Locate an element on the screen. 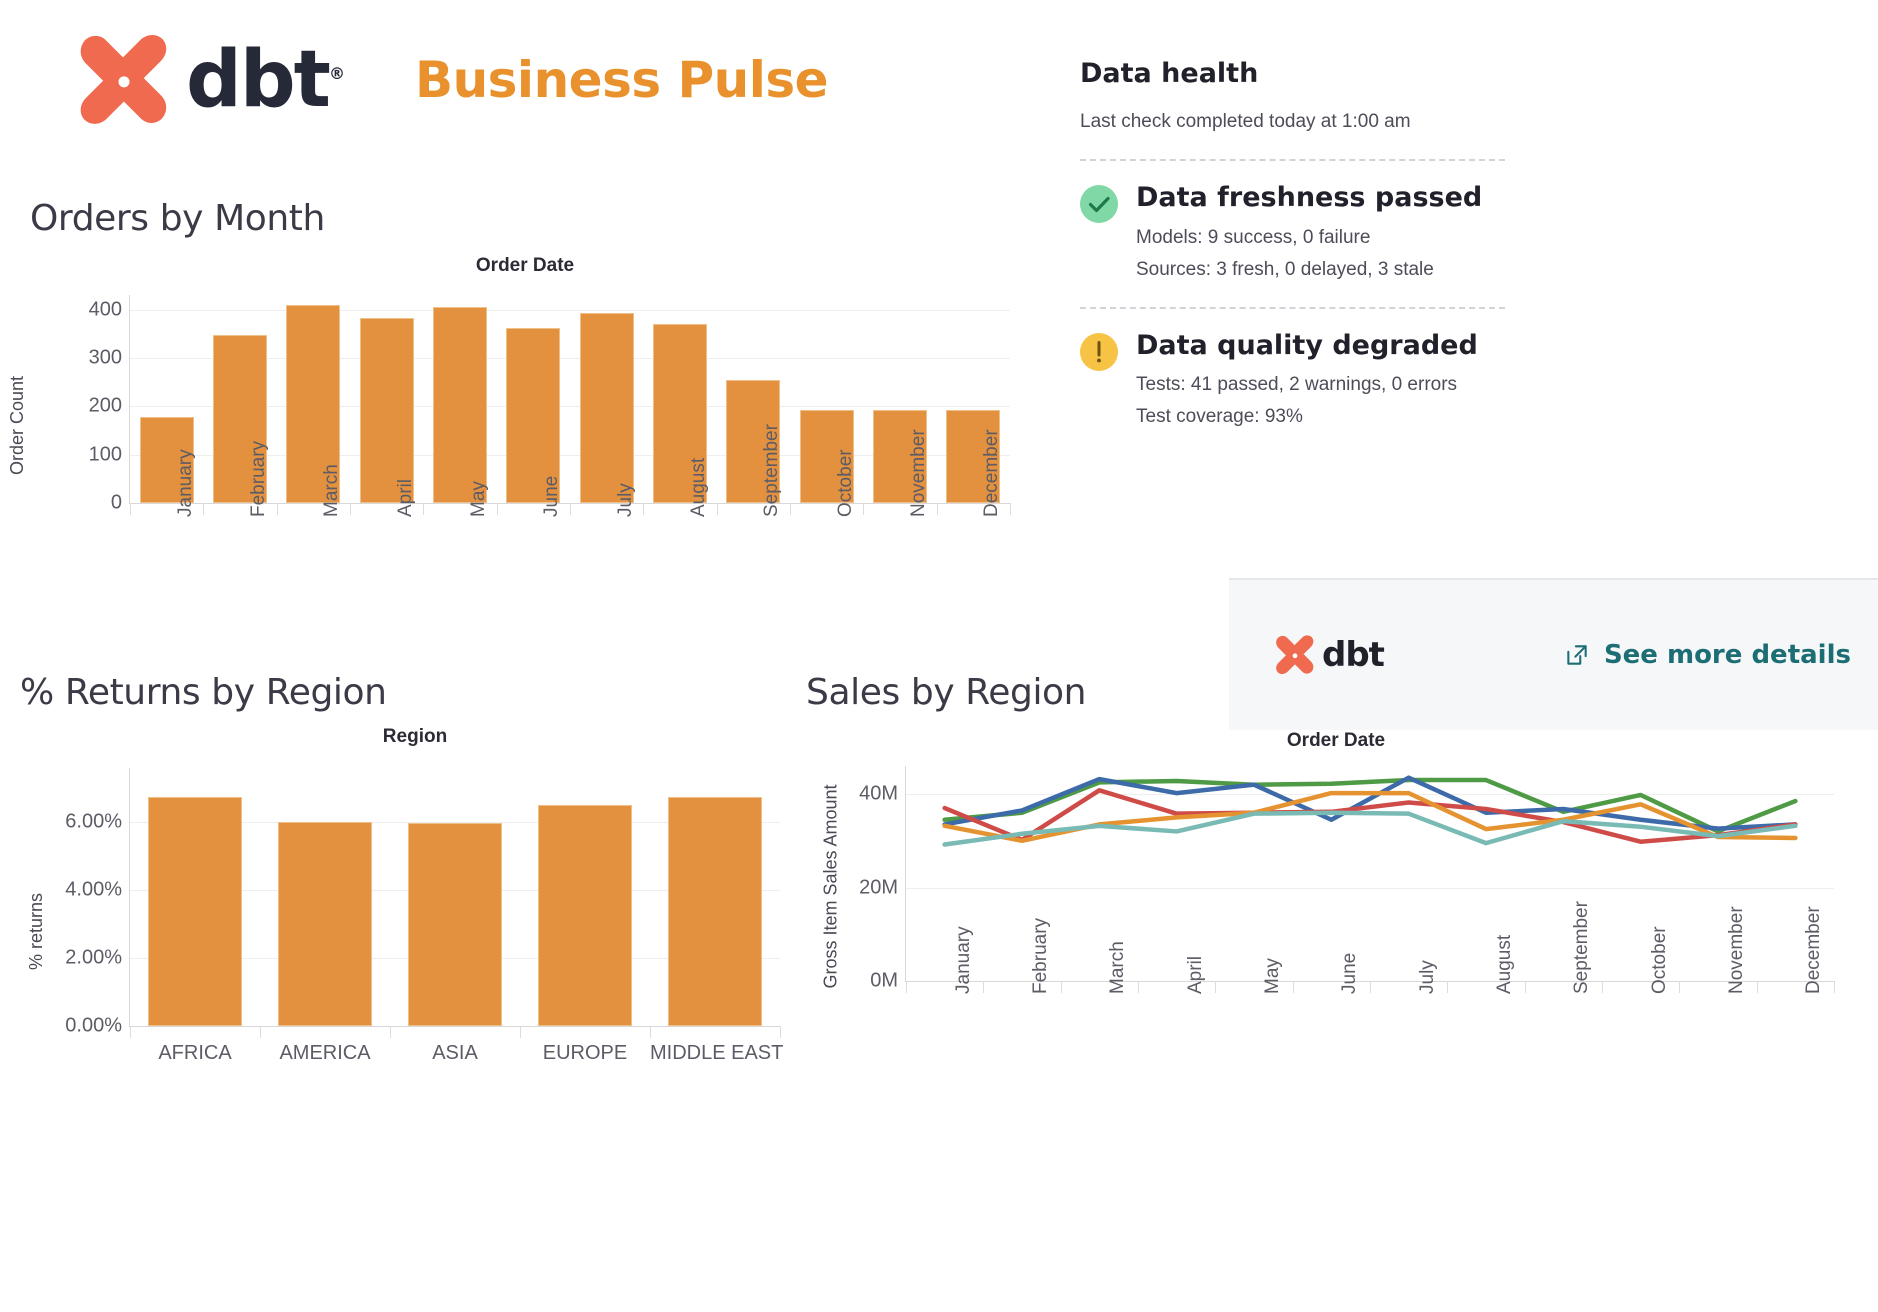 This screenshot has height=1312, width=1878. line-series-series-blue is located at coordinates (1370, 803).